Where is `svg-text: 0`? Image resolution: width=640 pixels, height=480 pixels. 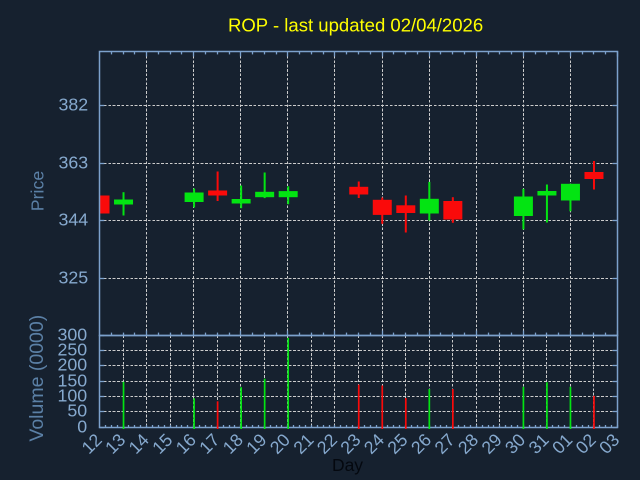 svg-text: 0 is located at coordinates (82, 427).